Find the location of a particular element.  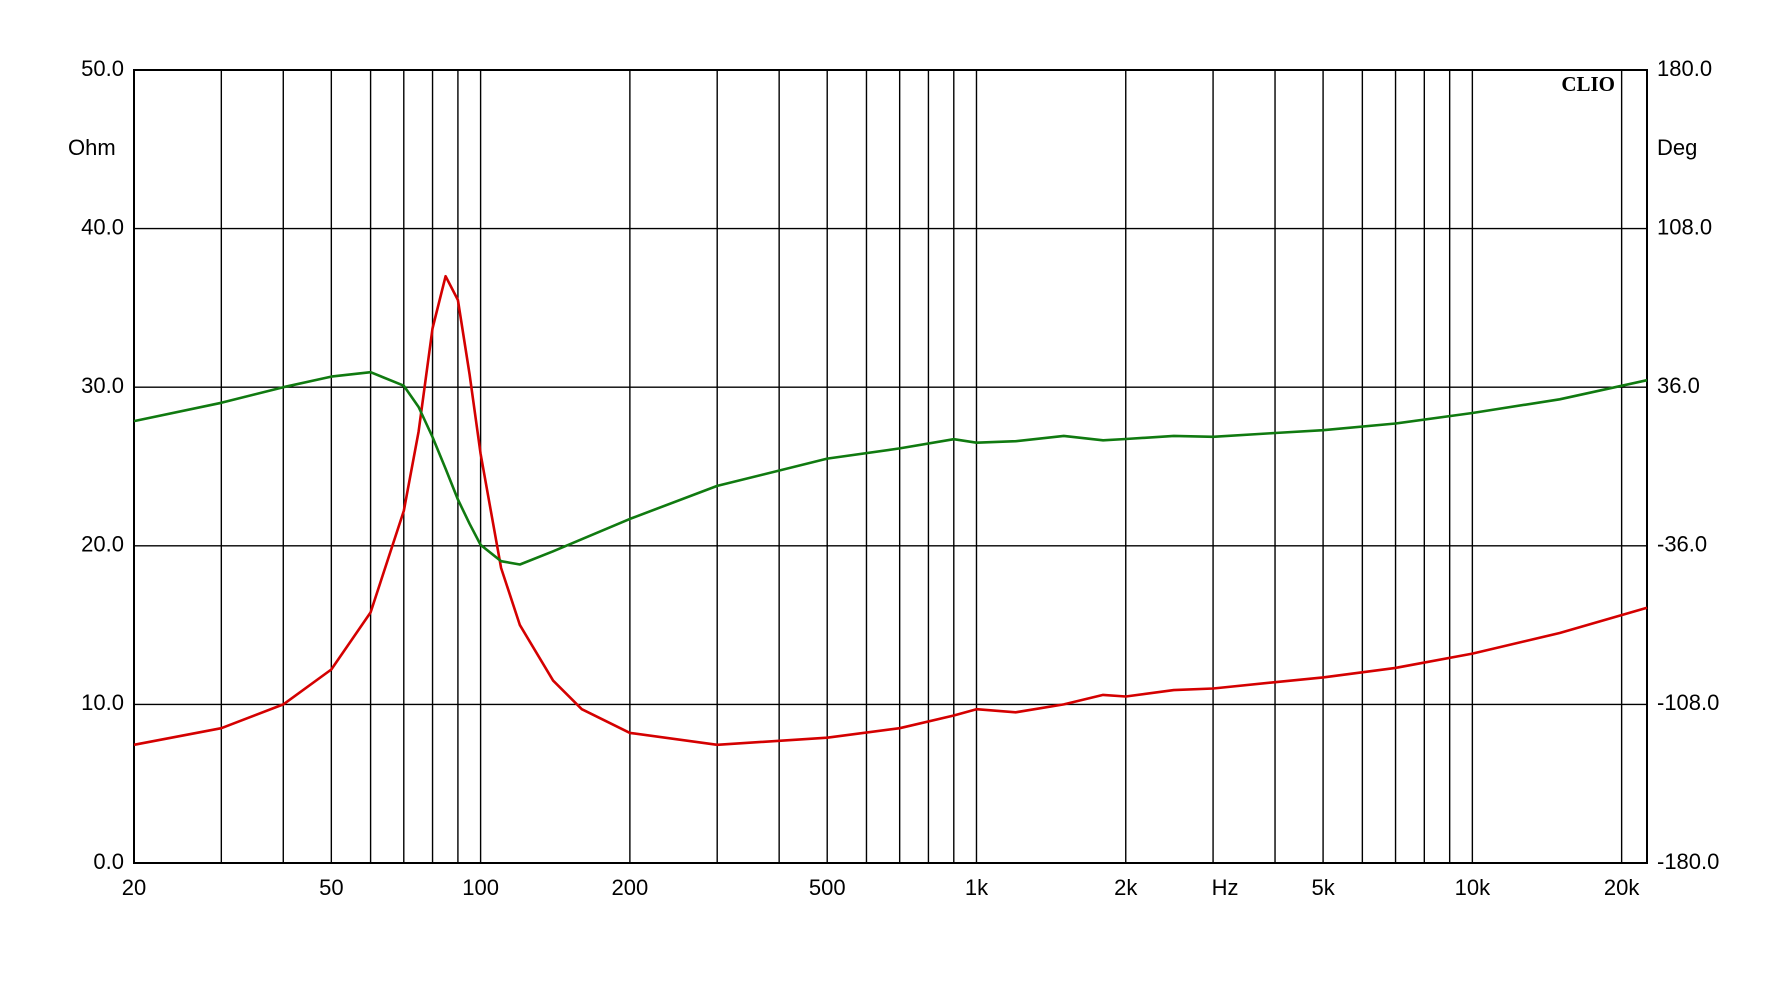

y2-tick-label: 108.0 is located at coordinates (1684, 226).